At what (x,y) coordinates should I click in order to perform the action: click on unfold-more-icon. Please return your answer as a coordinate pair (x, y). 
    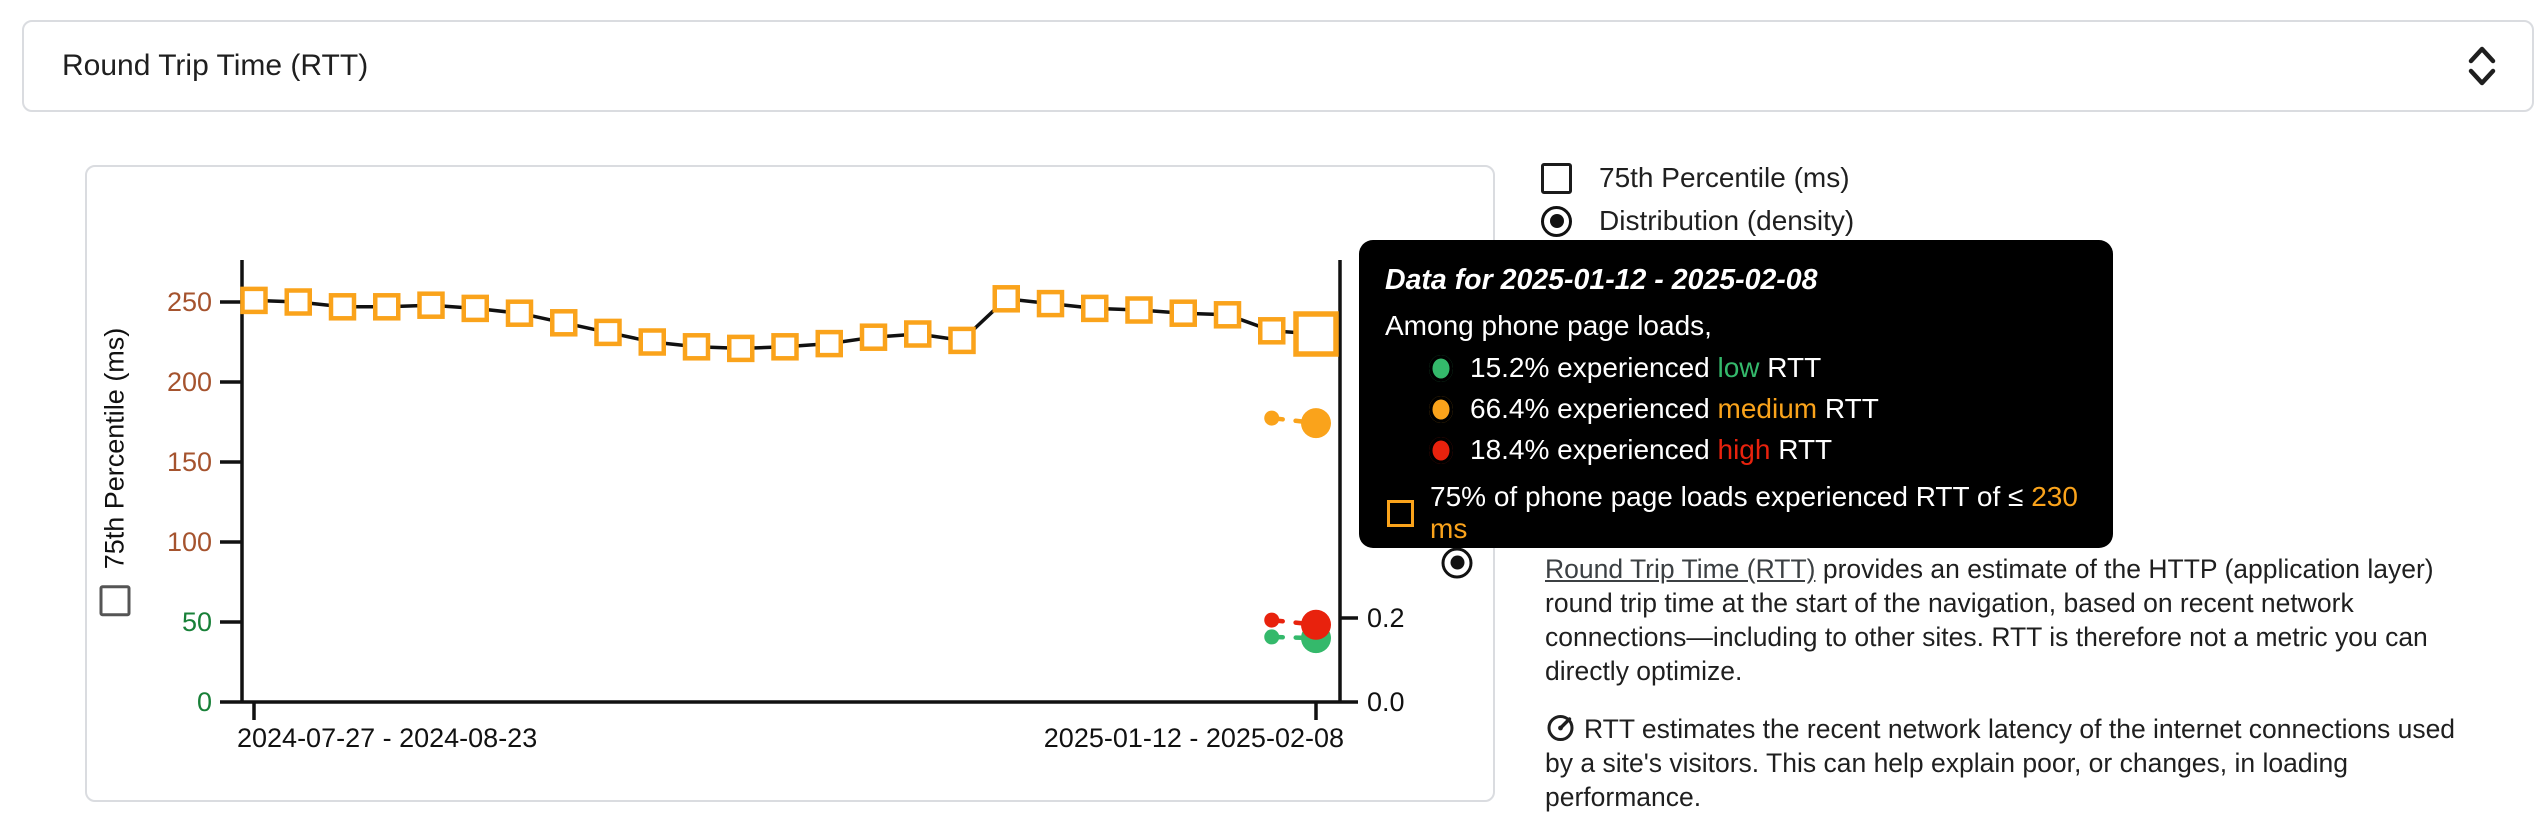
    Looking at the image, I should click on (2482, 66).